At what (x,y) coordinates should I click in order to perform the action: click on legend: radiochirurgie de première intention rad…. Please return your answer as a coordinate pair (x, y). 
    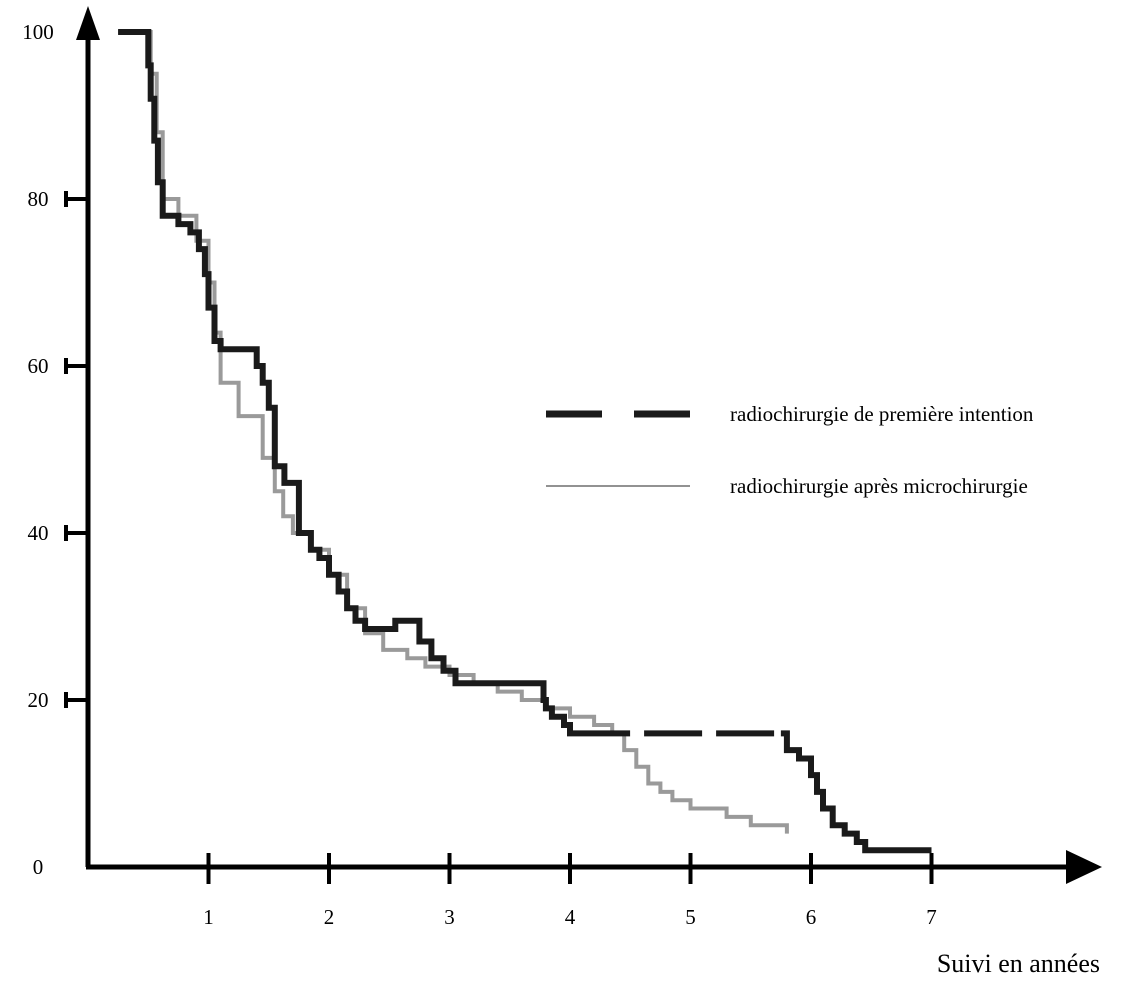
    Looking at the image, I should click on (790, 450).